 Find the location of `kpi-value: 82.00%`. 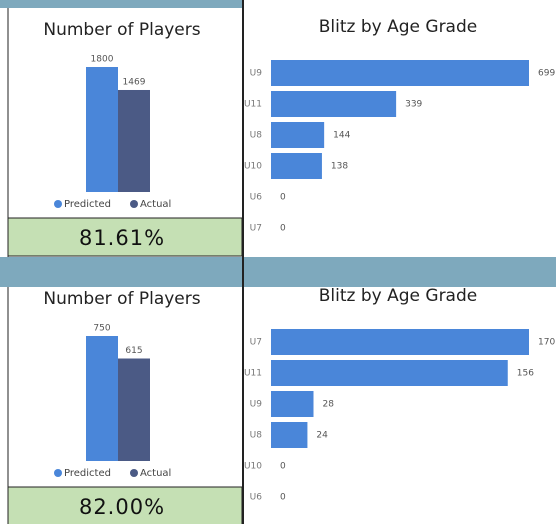

kpi-value: 82.00% is located at coordinates (122, 507).